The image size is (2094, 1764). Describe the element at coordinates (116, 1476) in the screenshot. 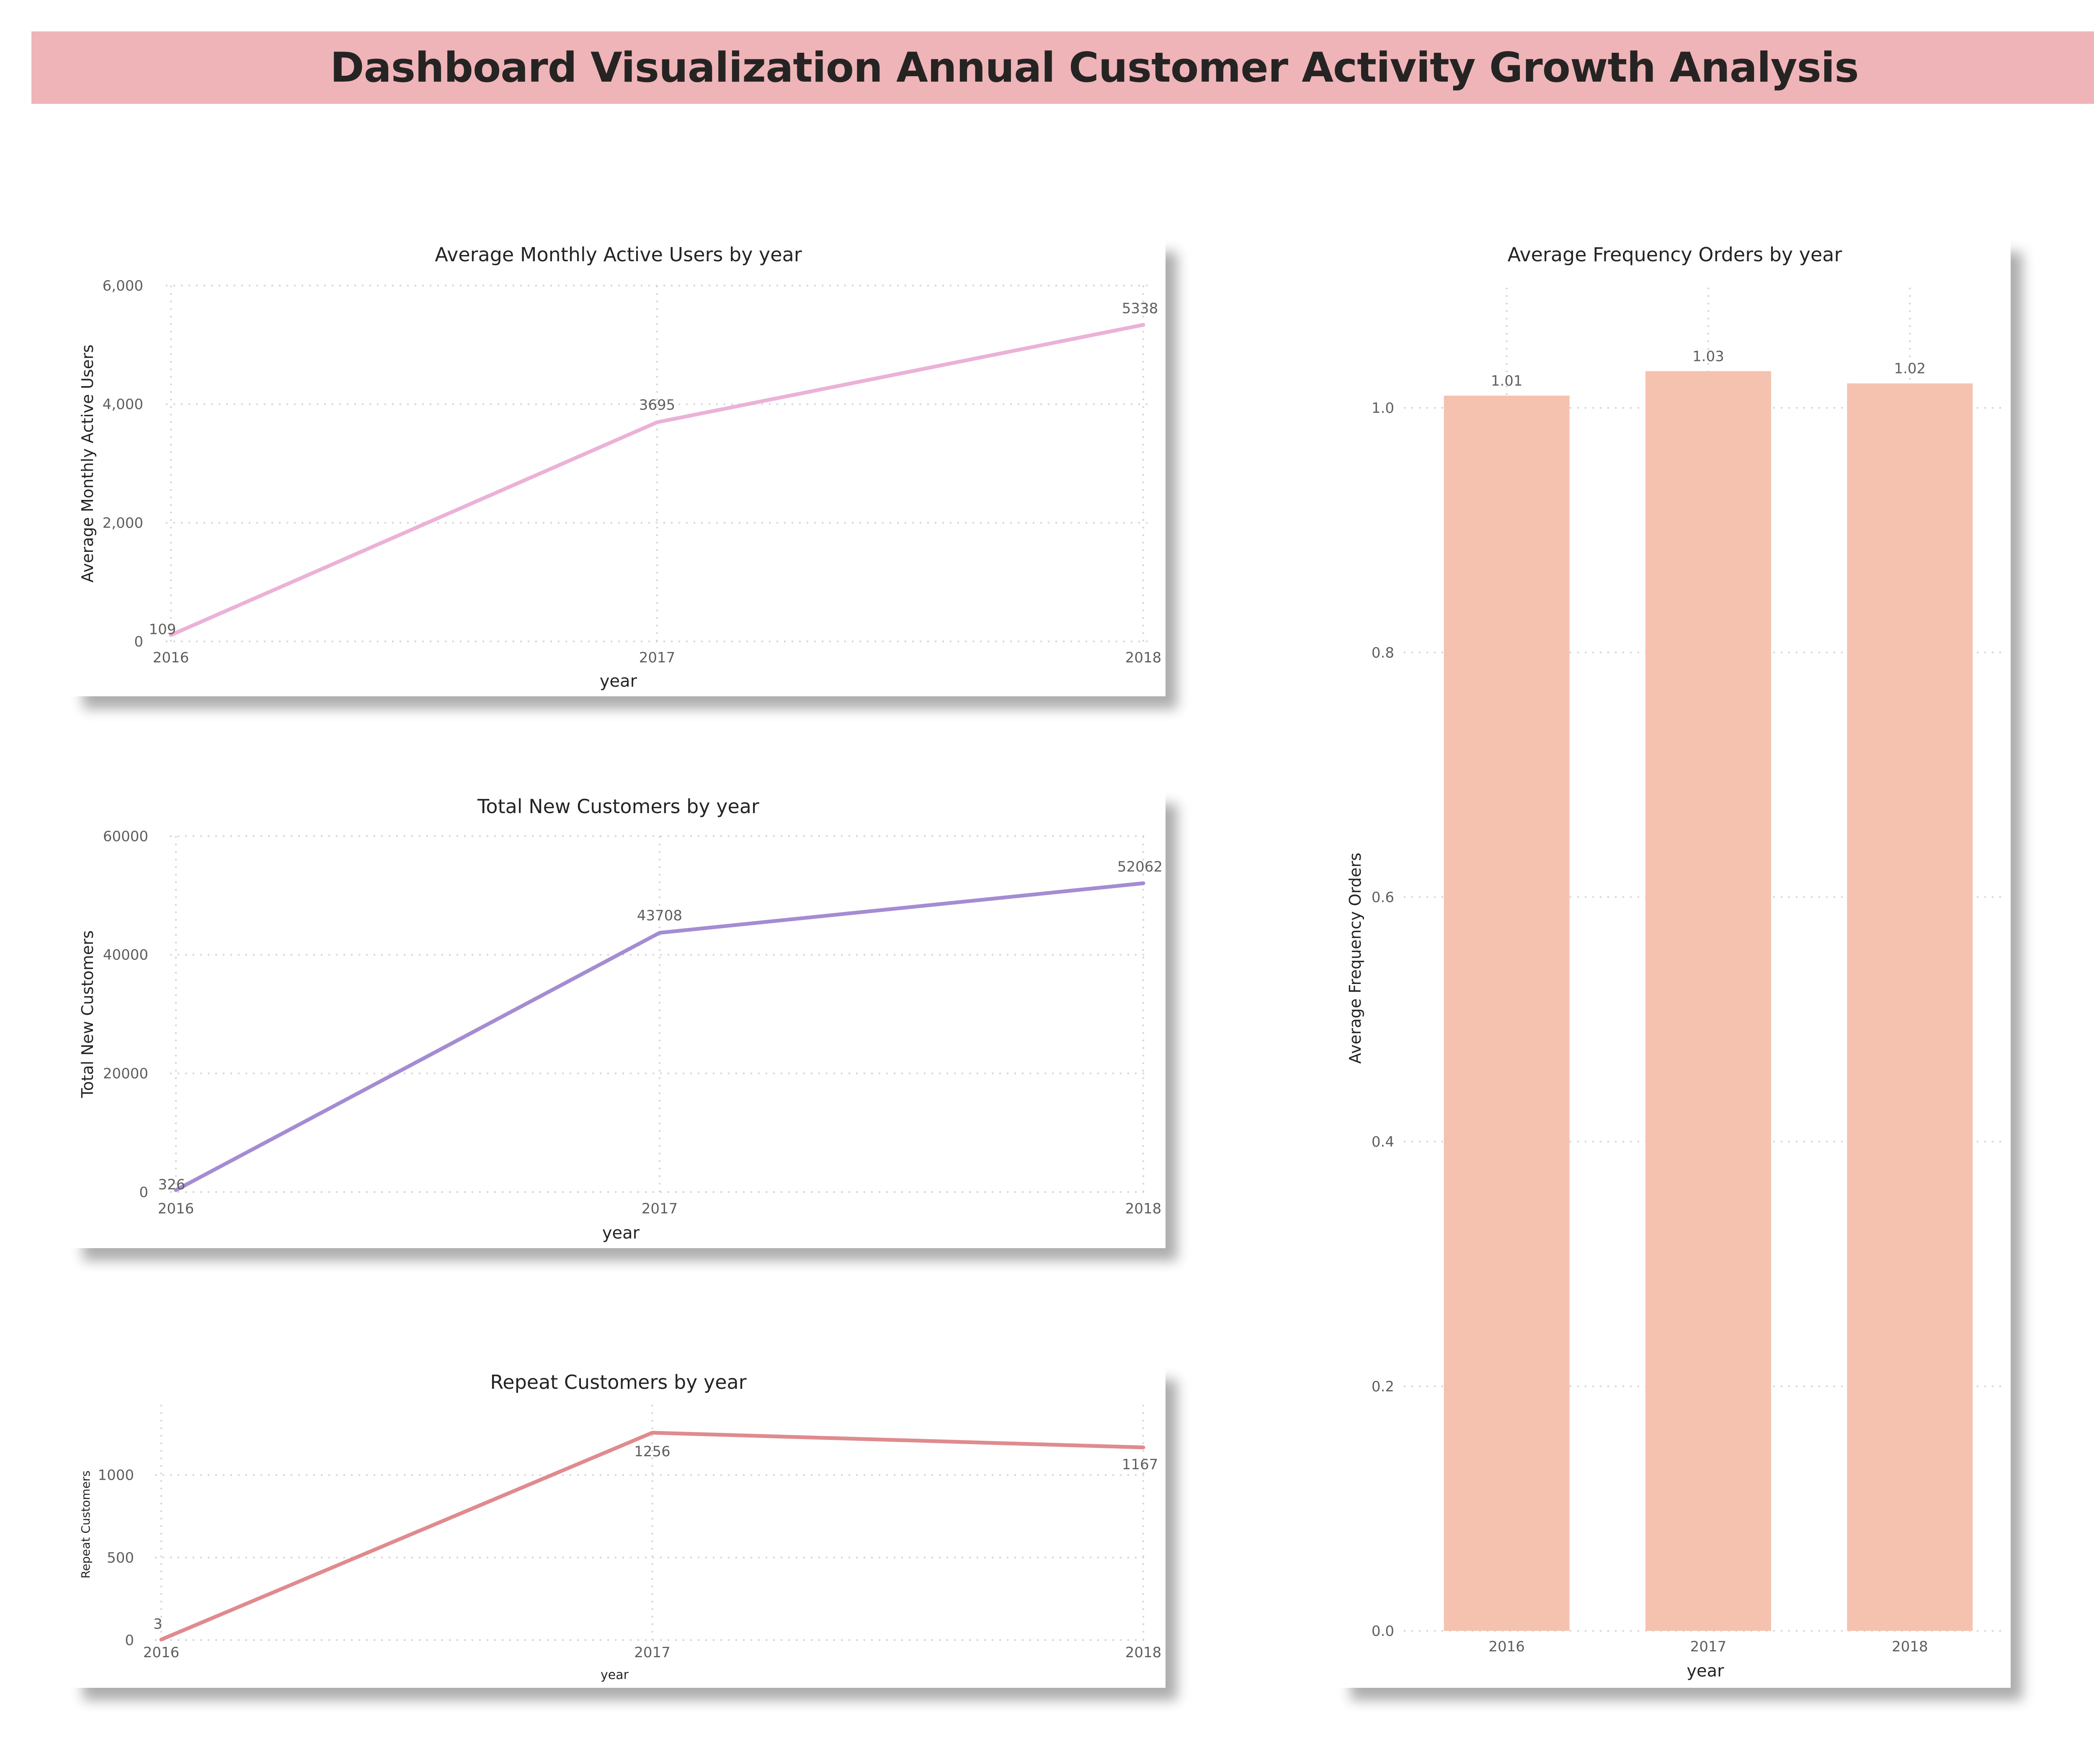

I see `y-tick-label: 1000` at that location.